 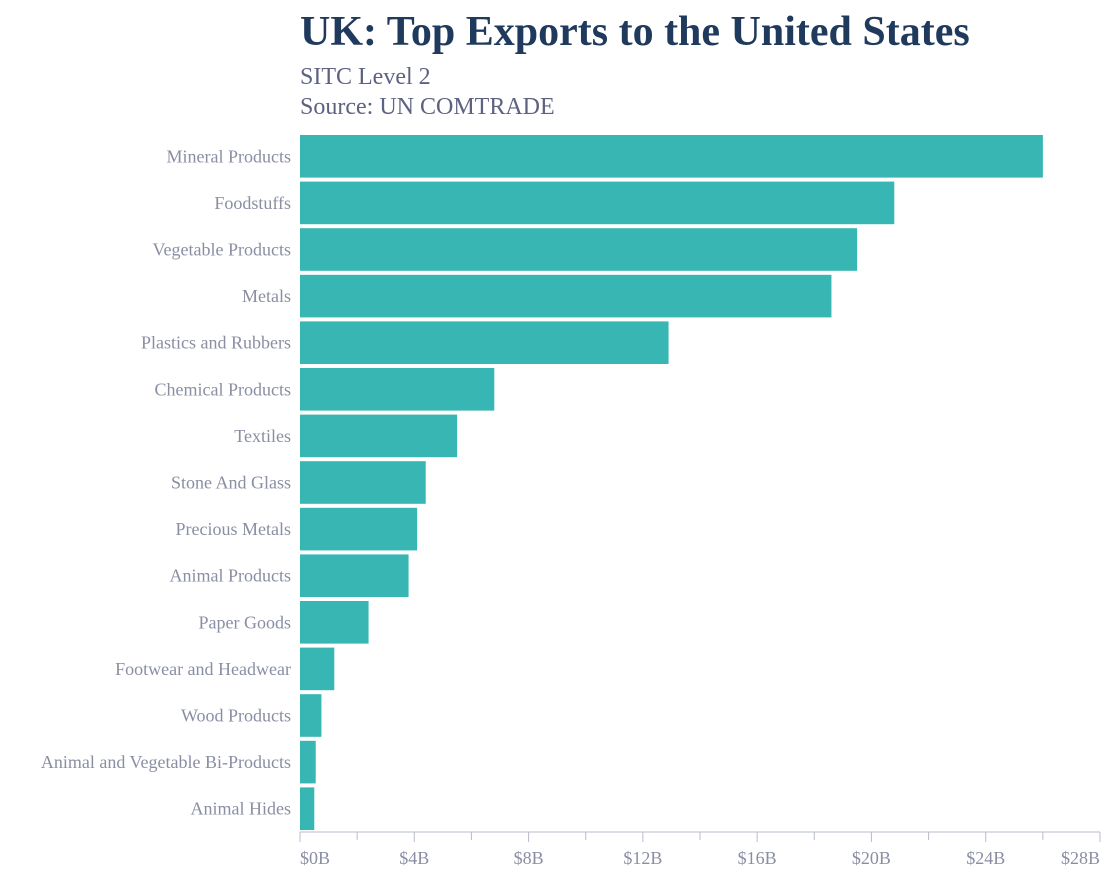 I want to click on chart-title: UK: Top Exports to the United States, so click(x=635, y=32).